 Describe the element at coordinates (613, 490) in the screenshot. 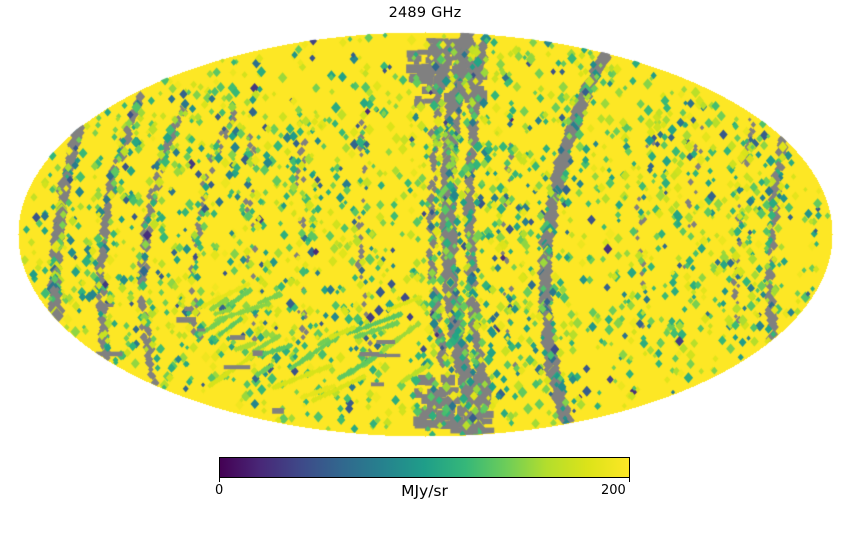

I see `colorbar-max-label: 200` at that location.